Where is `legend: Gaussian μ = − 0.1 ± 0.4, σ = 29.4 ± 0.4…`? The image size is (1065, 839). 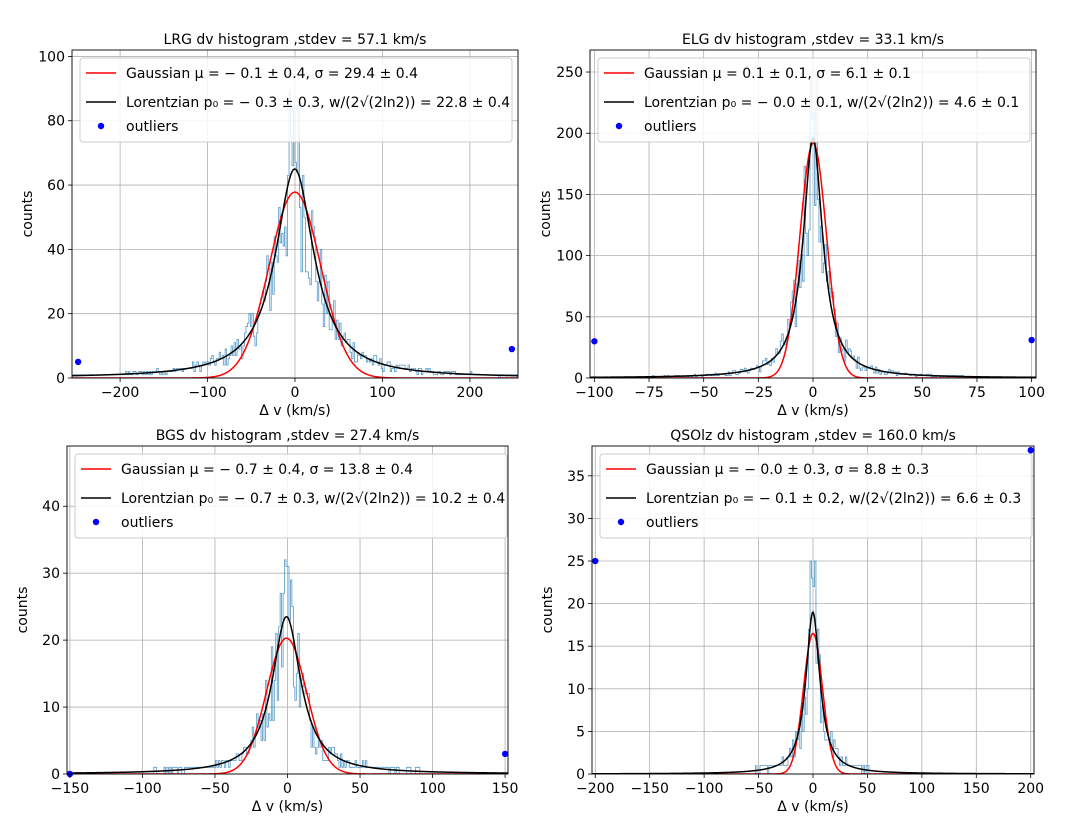
legend: Gaussian μ = − 0.1 ± 0.4, σ = 29.4 ± 0.4… is located at coordinates (296, 100).